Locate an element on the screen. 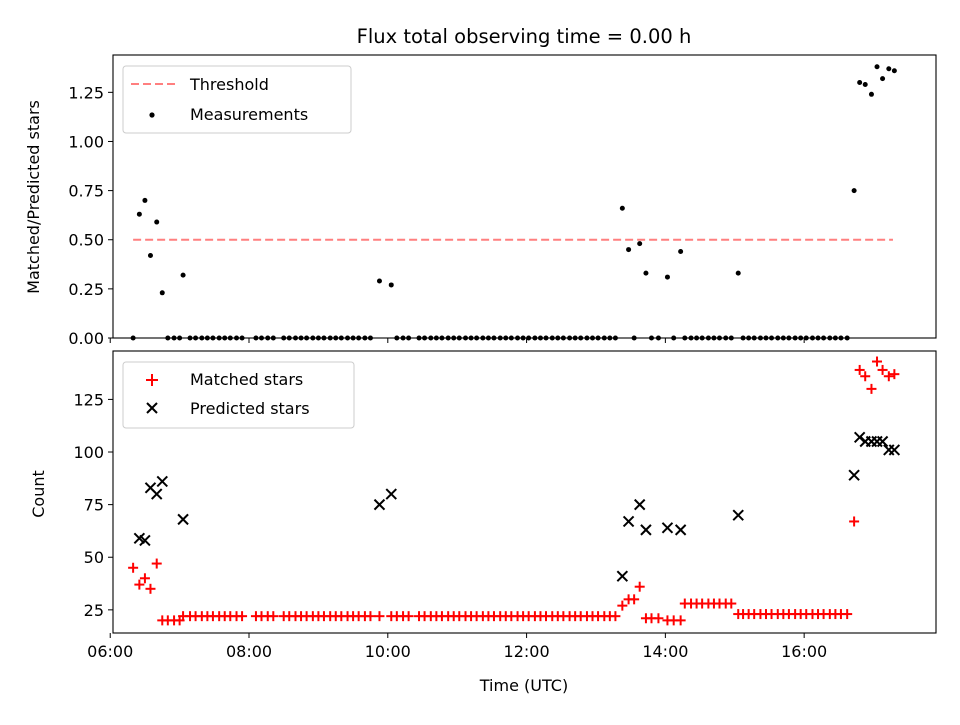 The image size is (960, 725). y-tick-label: 25 is located at coordinates (94, 610).